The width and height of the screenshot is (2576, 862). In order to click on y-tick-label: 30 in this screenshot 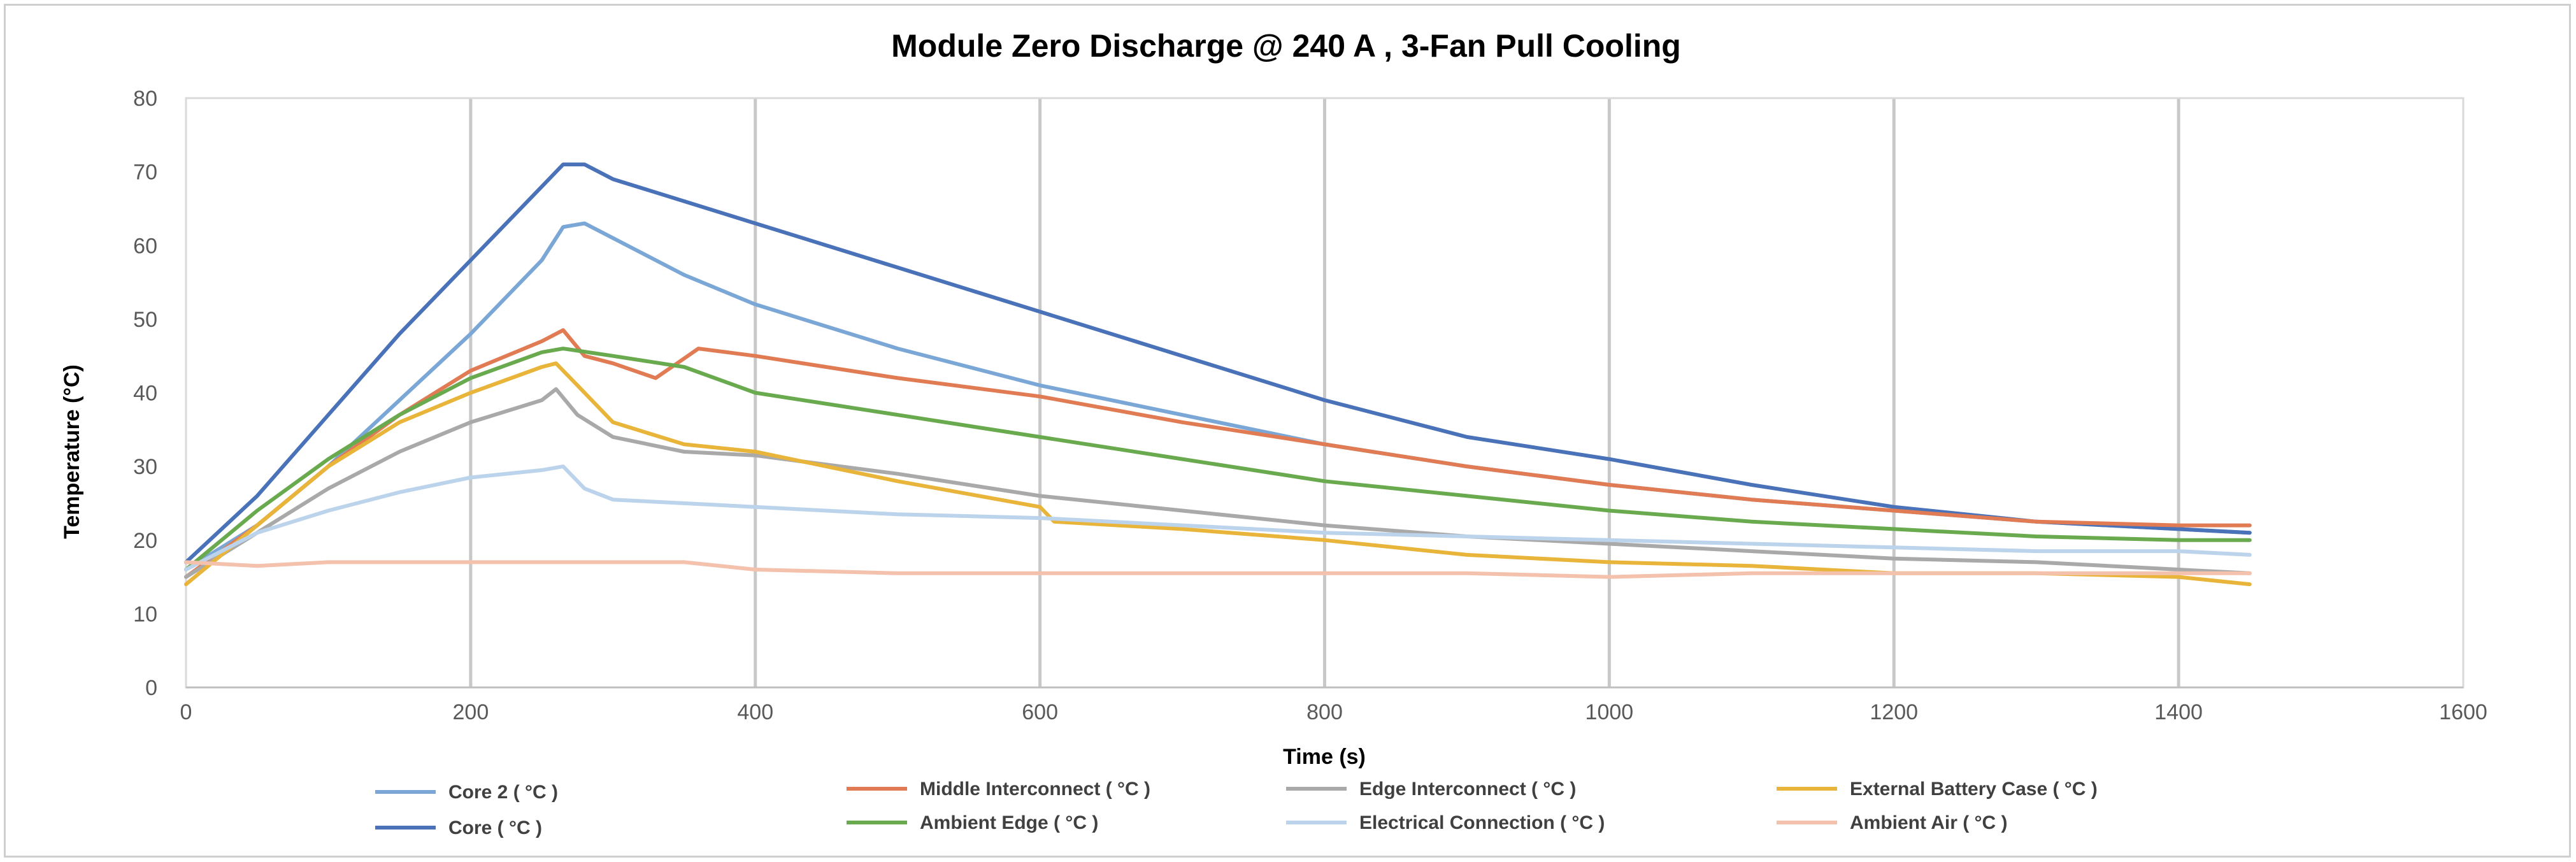, I will do `click(145, 467)`.